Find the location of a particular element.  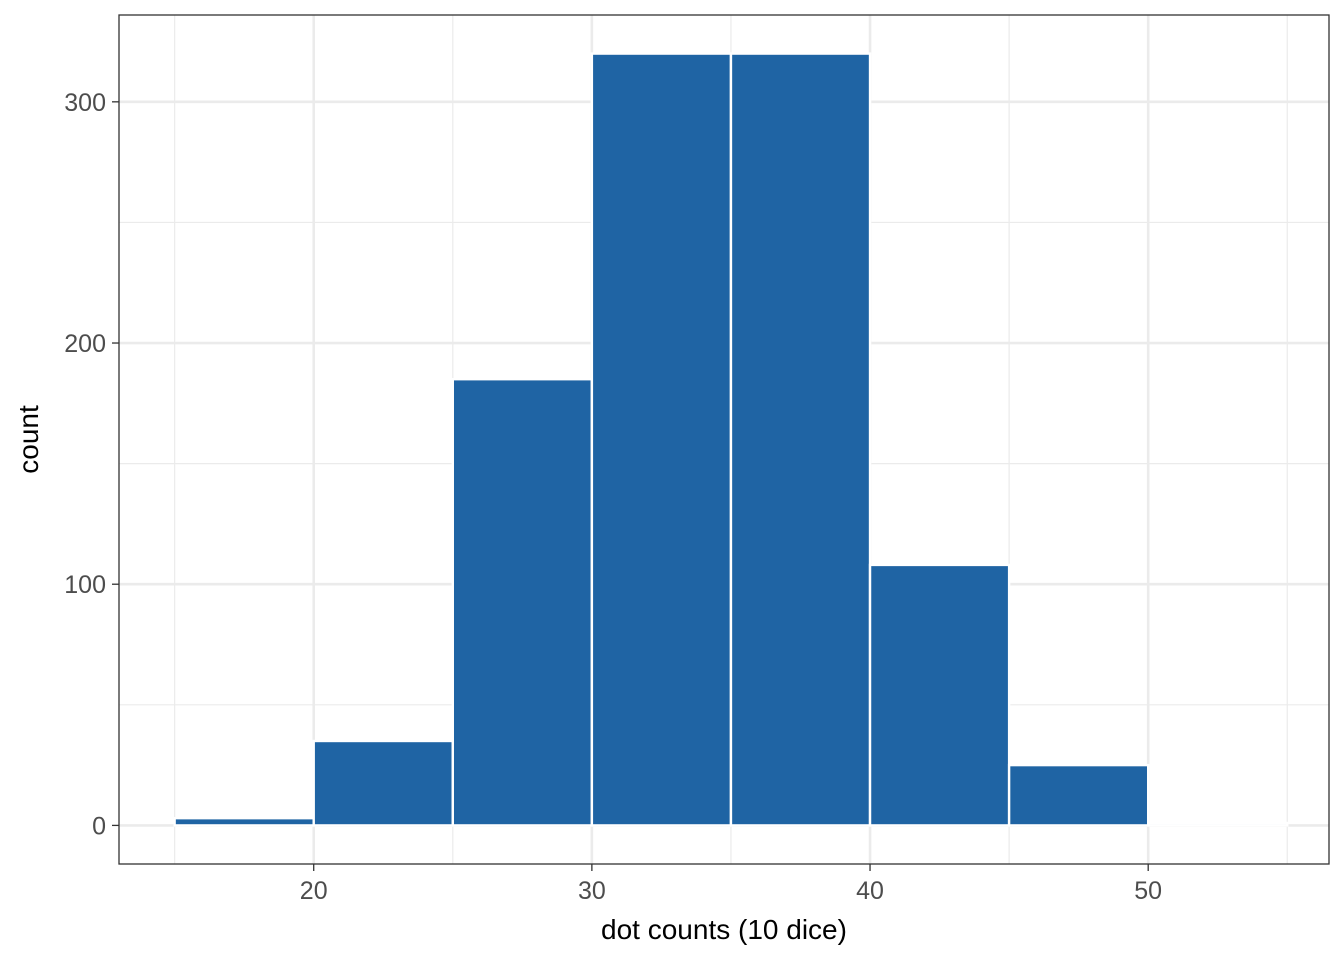

y-tick-label: 300 is located at coordinates (85, 103).